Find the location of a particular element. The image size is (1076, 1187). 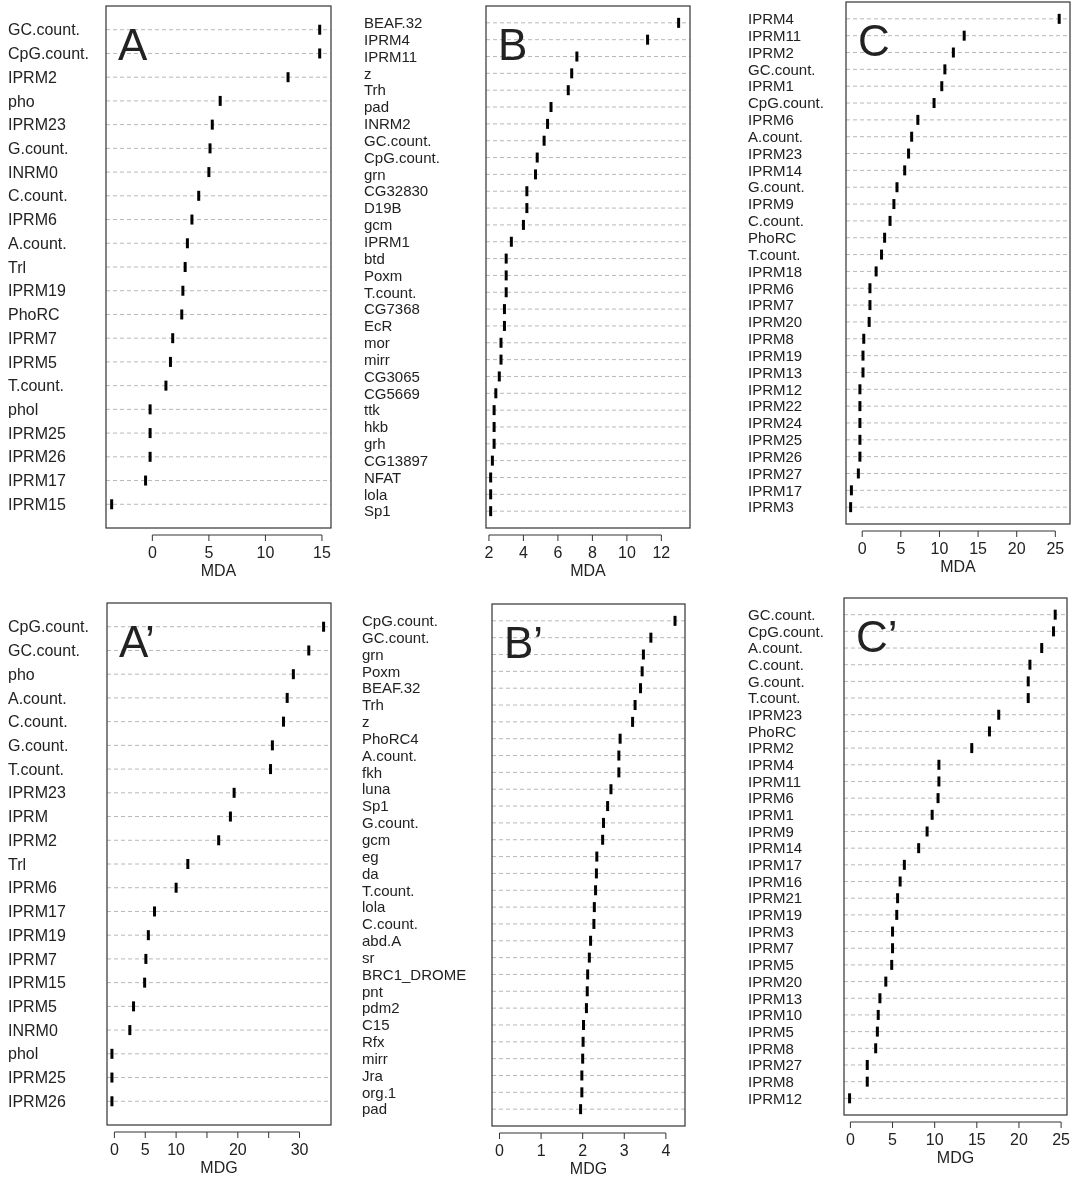

y-tick-label: BRC1_DROME is located at coordinates (414, 974).